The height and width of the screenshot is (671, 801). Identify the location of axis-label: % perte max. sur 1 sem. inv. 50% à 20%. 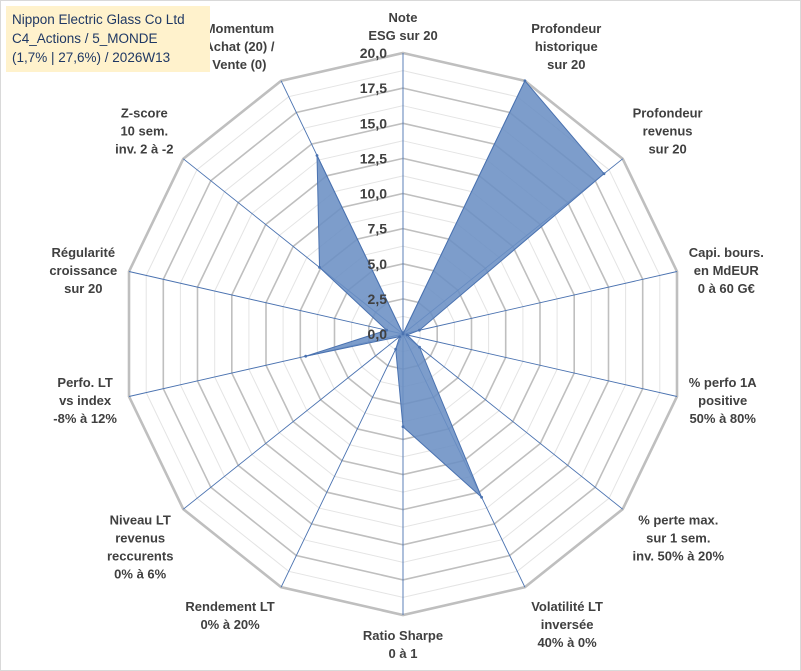
(679, 537).